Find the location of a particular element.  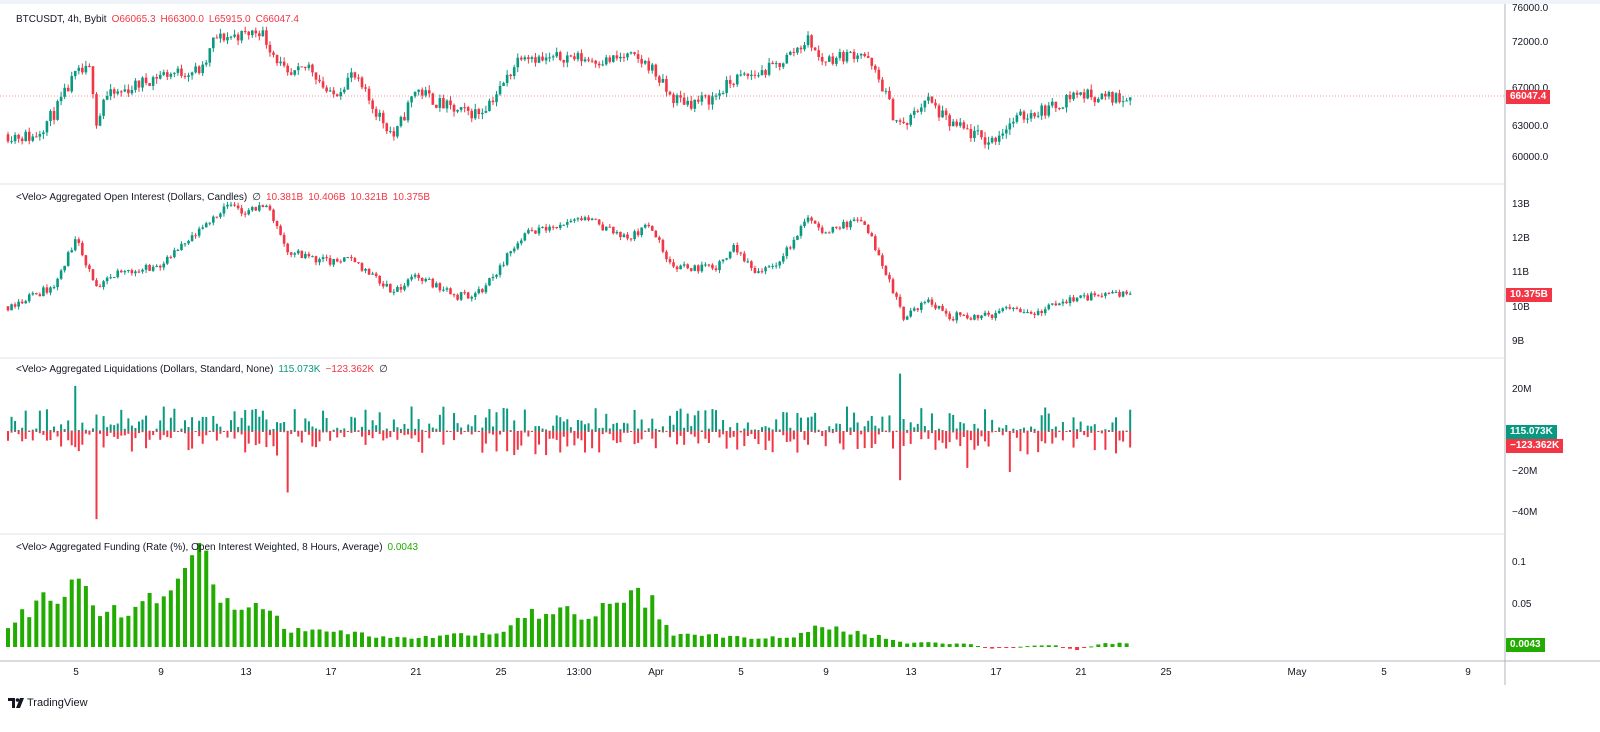

price-tick: 76000.0 is located at coordinates (1530, 8).